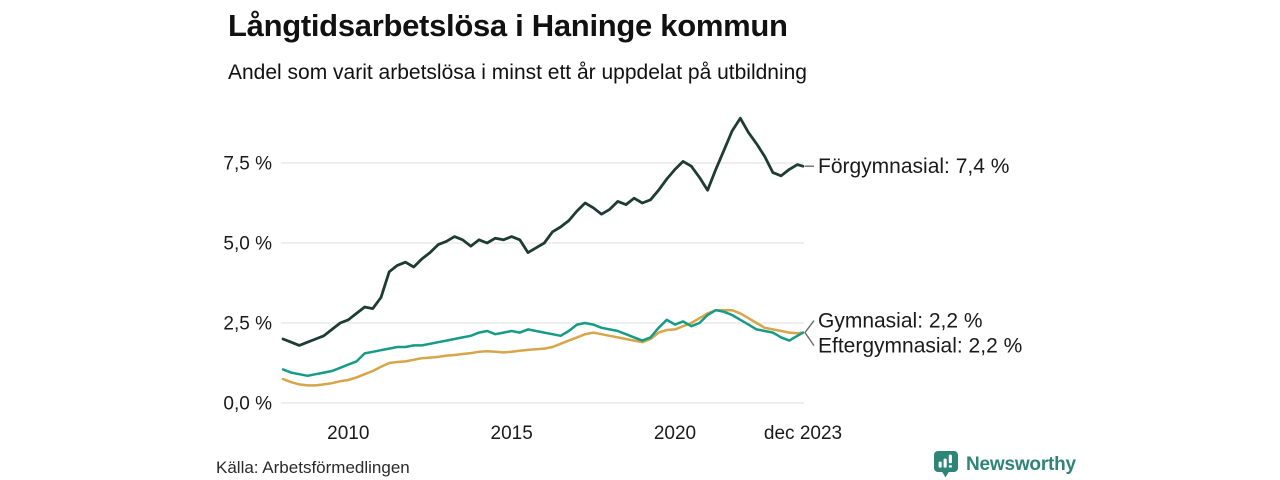 The width and height of the screenshot is (1280, 480). I want to click on series-end-label-eftergymnasial: Eftergymnasial: 2,2 %, so click(920, 346).